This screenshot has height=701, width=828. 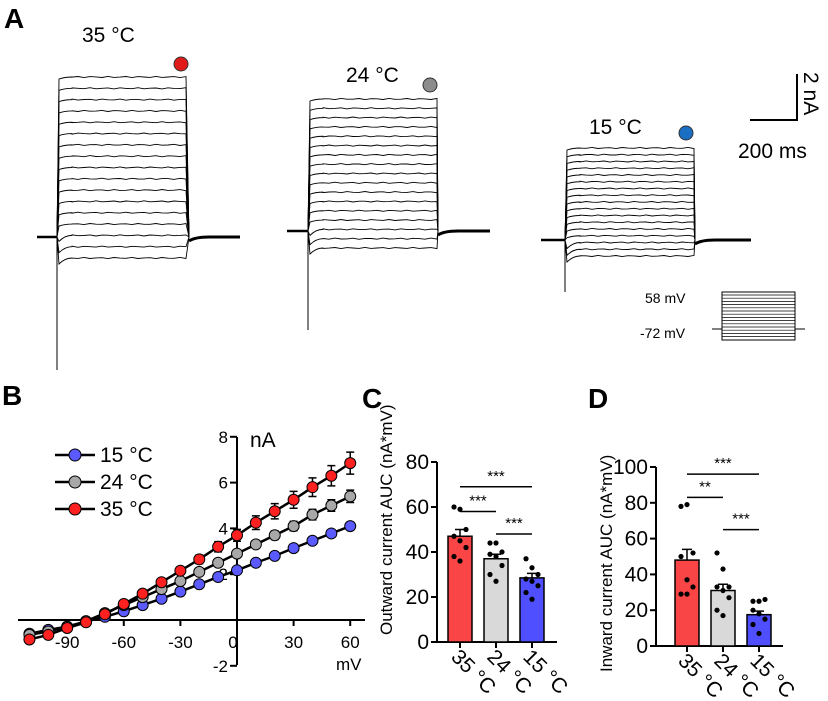 I want to click on x-tick-label: 30, so click(x=293, y=642).